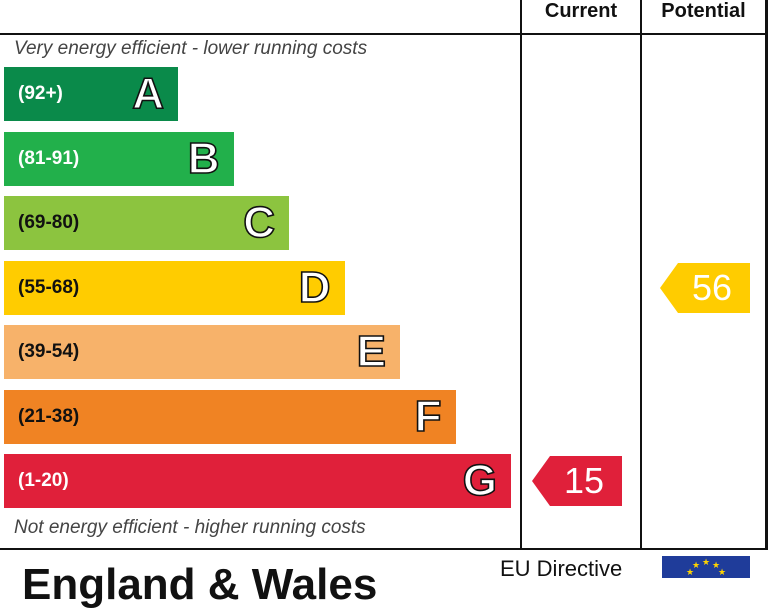 Image resolution: width=768 pixels, height=610 pixels. I want to click on band-d: (55-68) D, so click(174, 287).